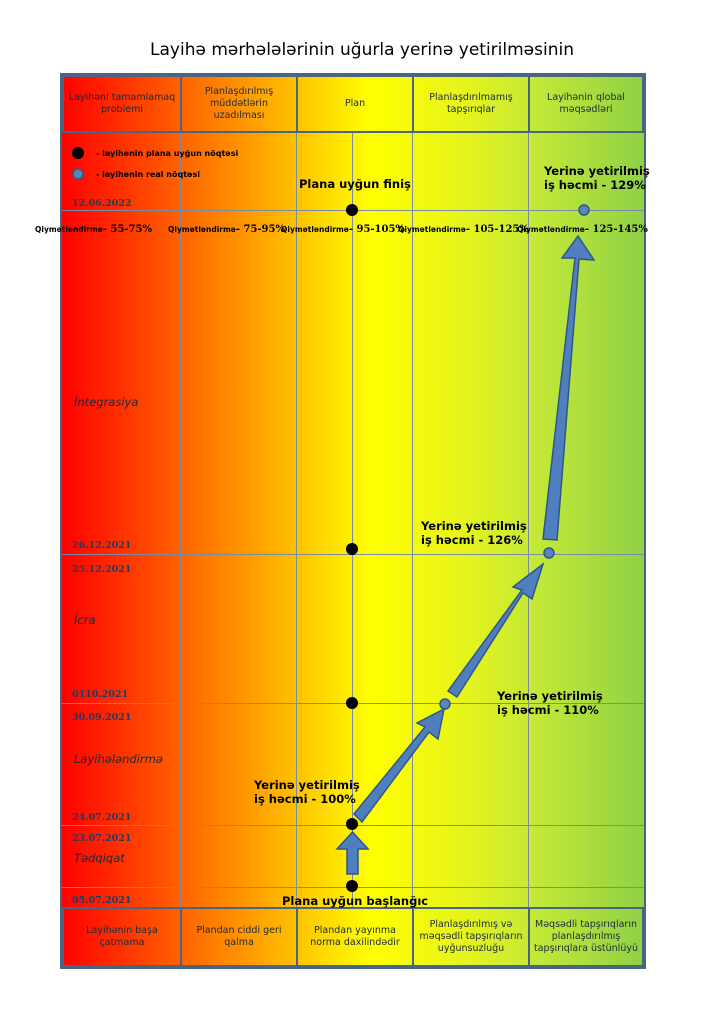  I want to click on rating-label: Qiymətləndirmə- 55-75%, so click(93, 229).